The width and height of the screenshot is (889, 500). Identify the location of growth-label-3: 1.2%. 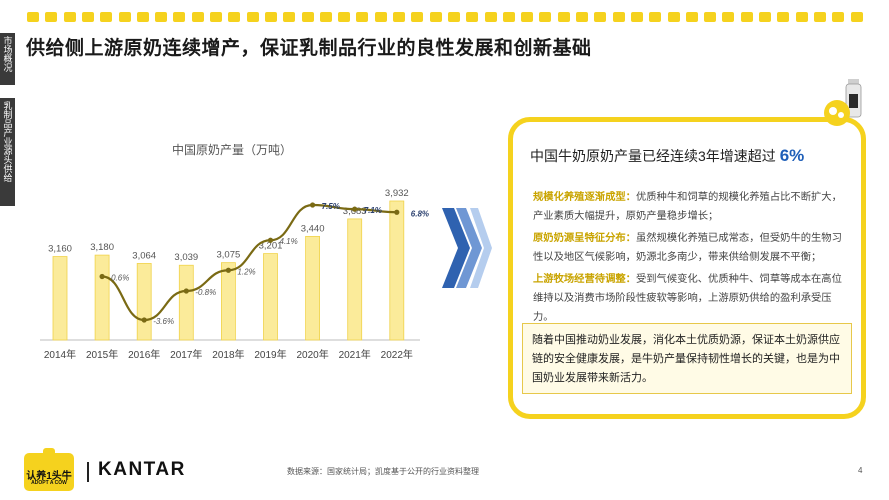
(246, 271).